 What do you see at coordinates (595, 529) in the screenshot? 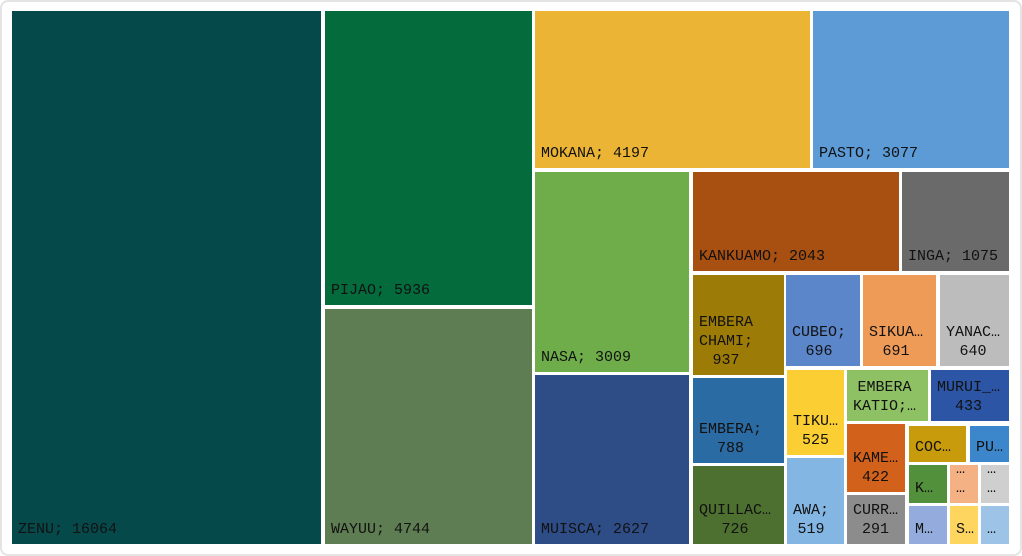
I see `treemap-tile-label-muisca: MUISCA; 2627` at bounding box center [595, 529].